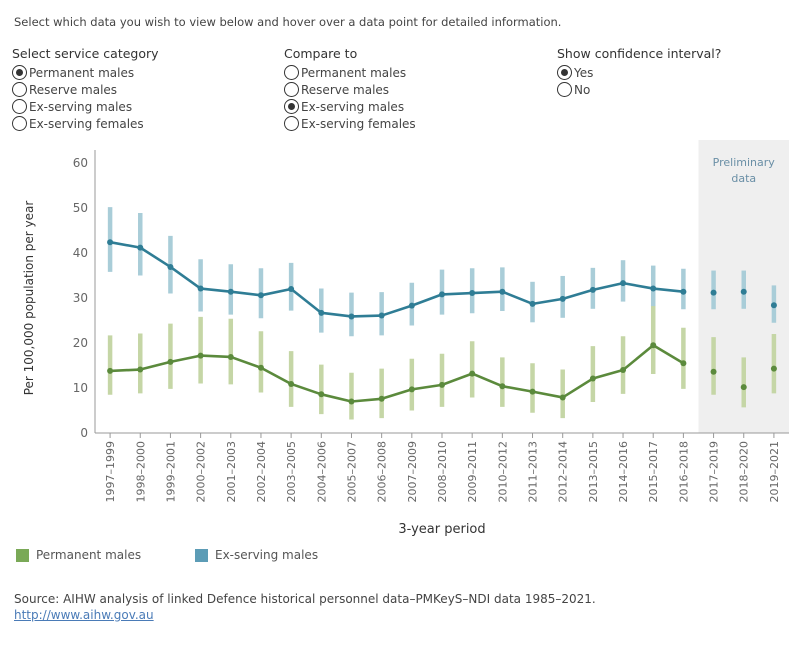  I want to click on radio-option-yes: Yes, so click(639, 72).